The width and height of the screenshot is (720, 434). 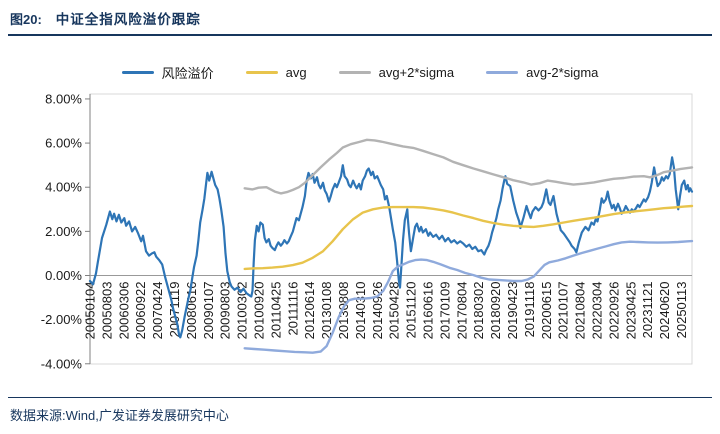 What do you see at coordinates (62, 363) in the screenshot?
I see `y-axis-tick-label: -4.00%` at bounding box center [62, 363].